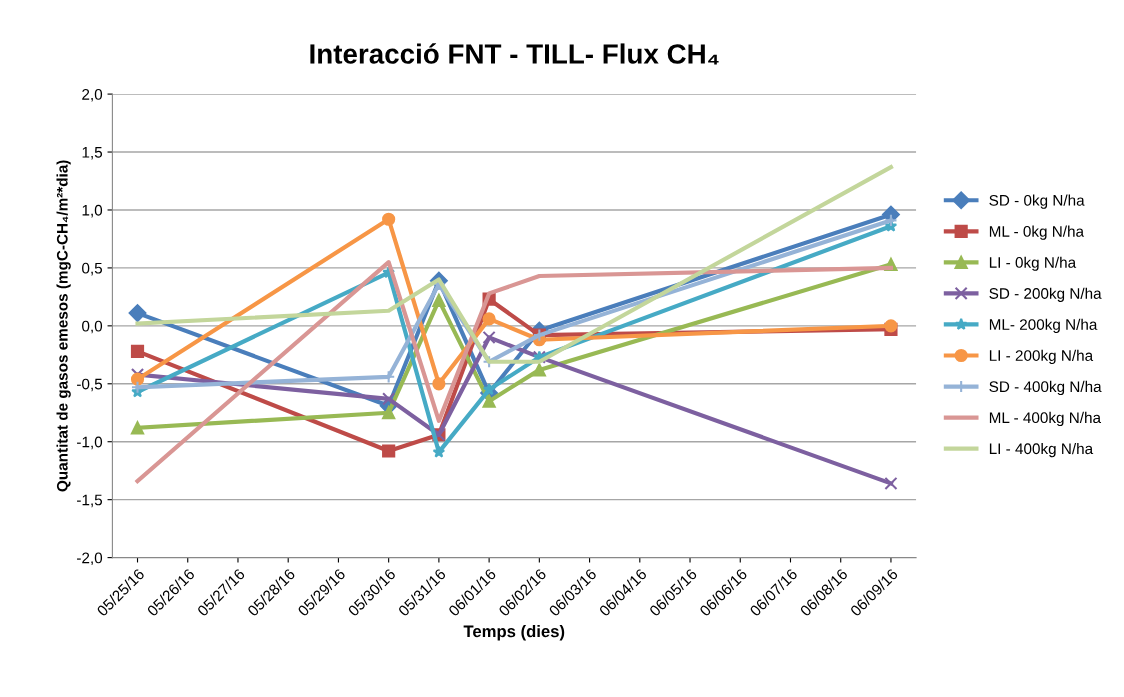 Image resolution: width=1124 pixels, height=697 pixels. What do you see at coordinates (1037, 232) in the screenshot?
I see `legend-label: ML - 0kg N/ha` at bounding box center [1037, 232].